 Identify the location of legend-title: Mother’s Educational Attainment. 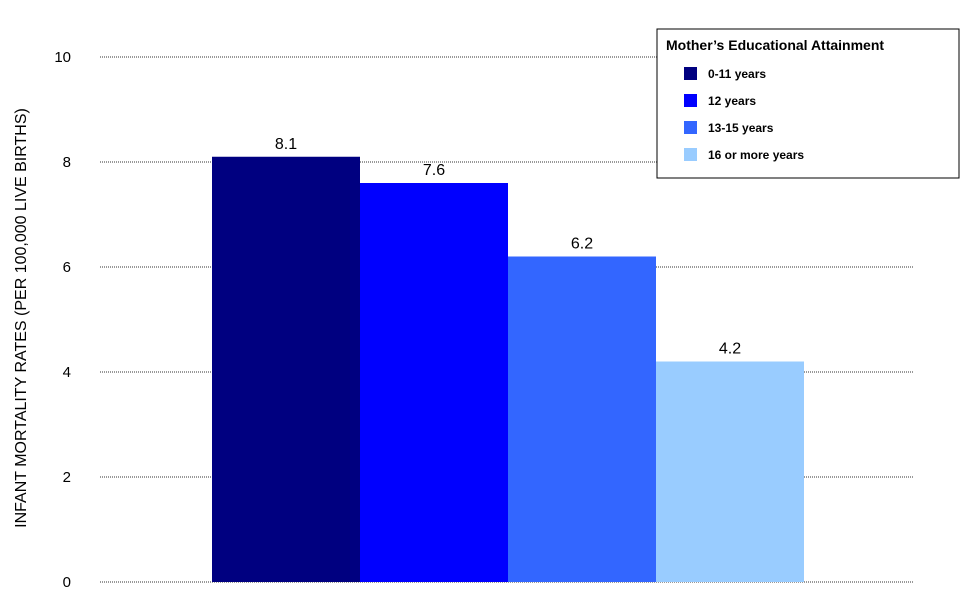
(775, 45).